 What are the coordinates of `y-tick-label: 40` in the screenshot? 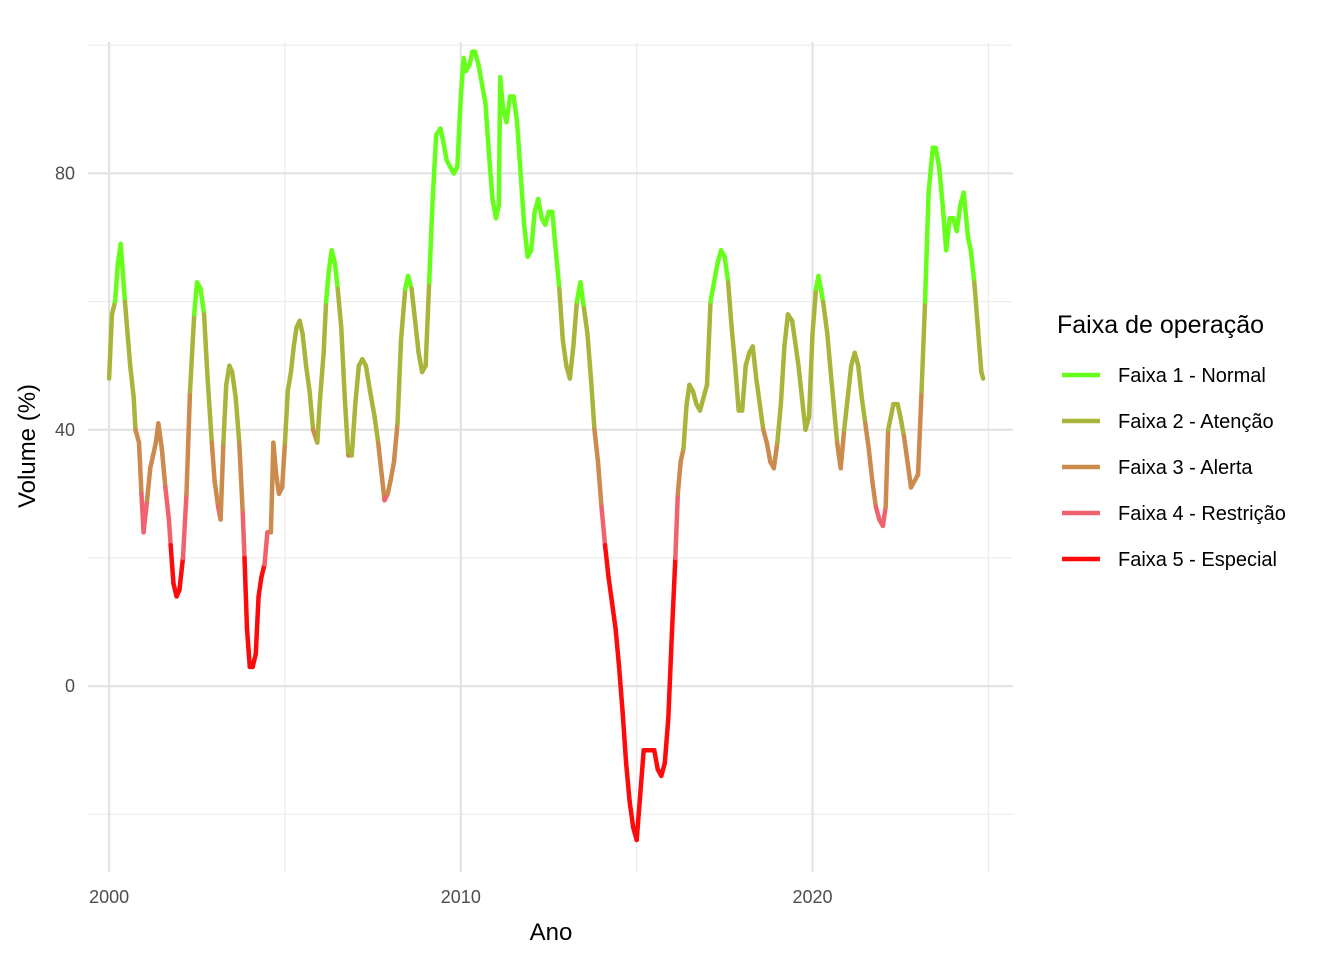 It's located at (65, 430).